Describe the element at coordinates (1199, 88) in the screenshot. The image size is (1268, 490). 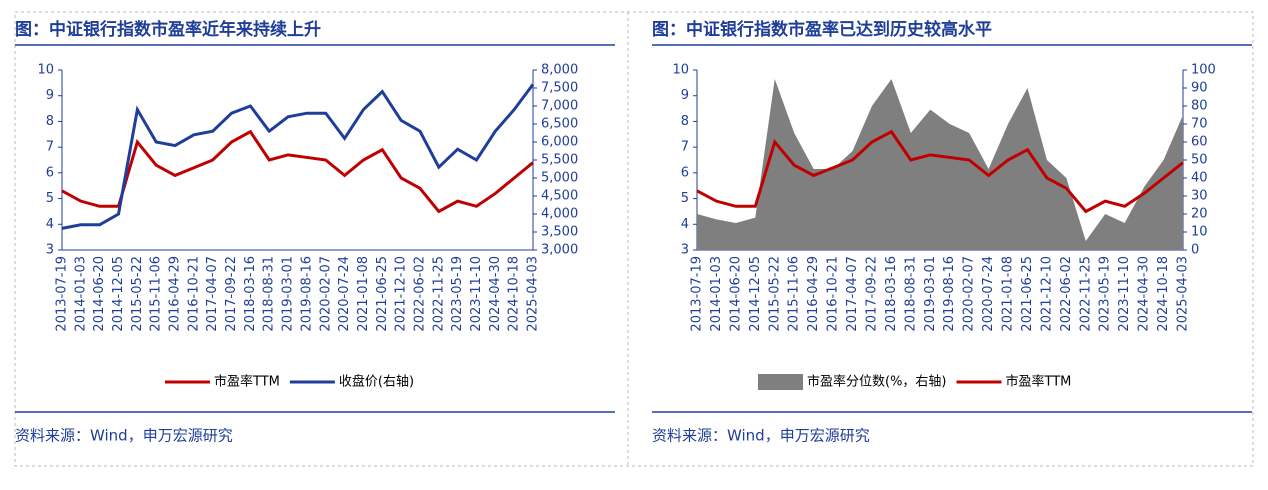
I see `y2-tick-label: 90` at that location.